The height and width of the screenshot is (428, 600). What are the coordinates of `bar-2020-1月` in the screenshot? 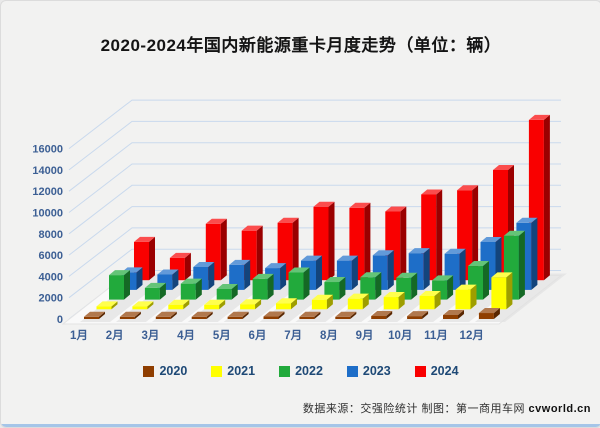 It's located at (94, 315).